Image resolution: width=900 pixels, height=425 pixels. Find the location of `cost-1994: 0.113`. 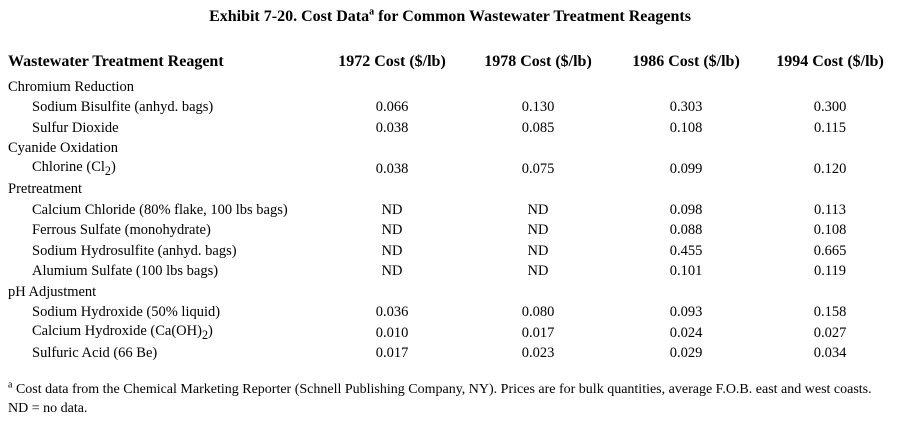

cost-1994: 0.113 is located at coordinates (830, 209).